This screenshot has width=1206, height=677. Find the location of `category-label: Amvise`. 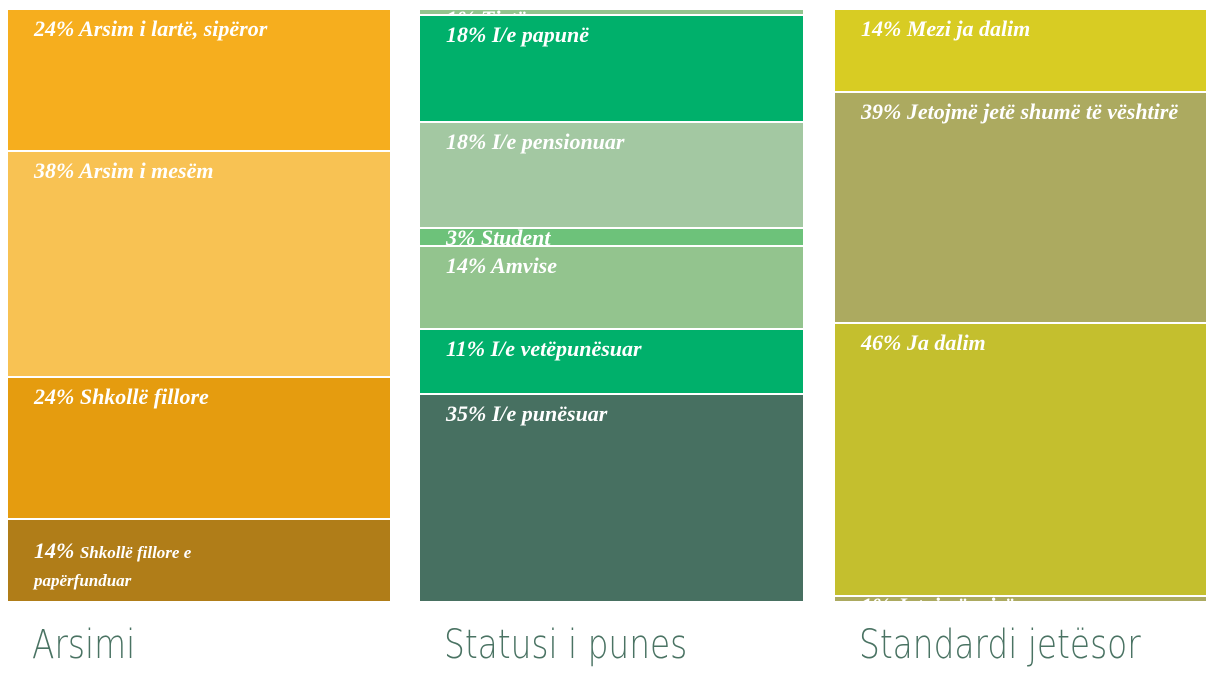

category-label: Amvise is located at coordinates (524, 266).